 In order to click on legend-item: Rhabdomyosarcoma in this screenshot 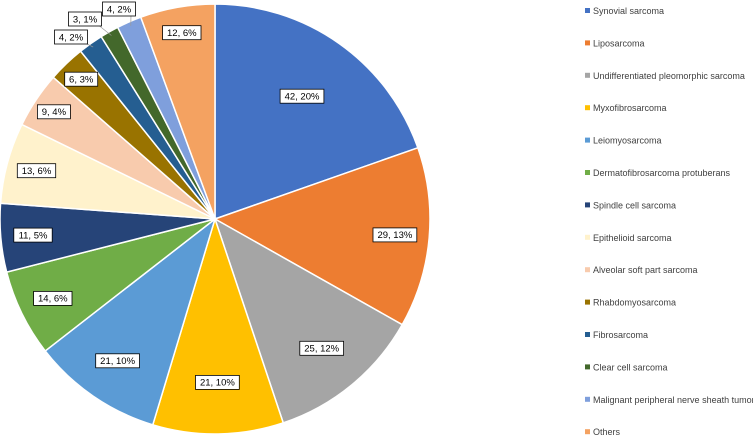, I will do `click(630, 303)`.